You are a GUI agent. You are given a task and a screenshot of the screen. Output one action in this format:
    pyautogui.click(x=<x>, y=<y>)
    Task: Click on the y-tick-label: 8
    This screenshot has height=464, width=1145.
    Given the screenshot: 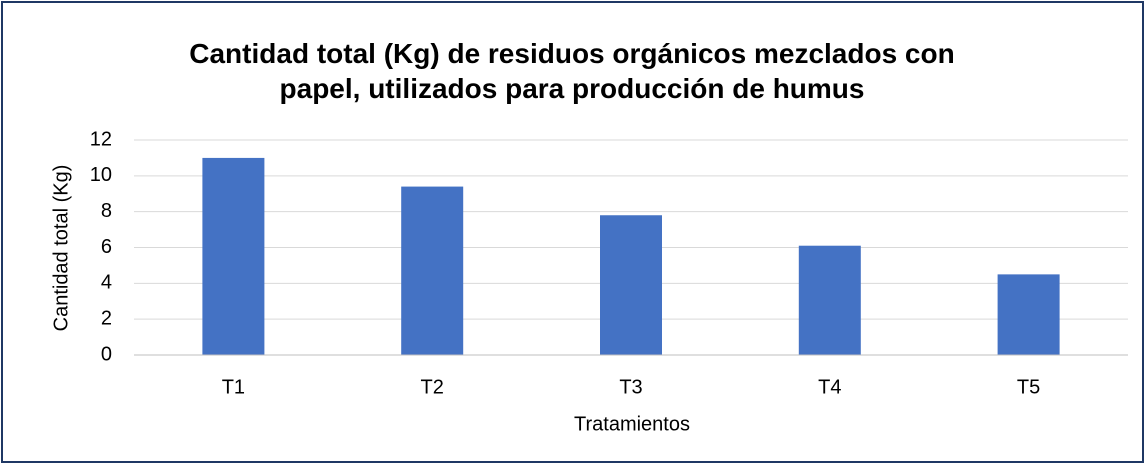 What is the action you would take?
    pyautogui.click(x=106, y=211)
    